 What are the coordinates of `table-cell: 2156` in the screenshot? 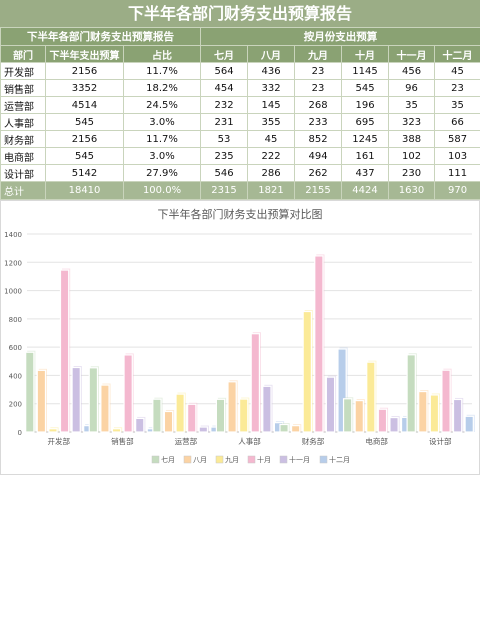 It's located at (84, 71).